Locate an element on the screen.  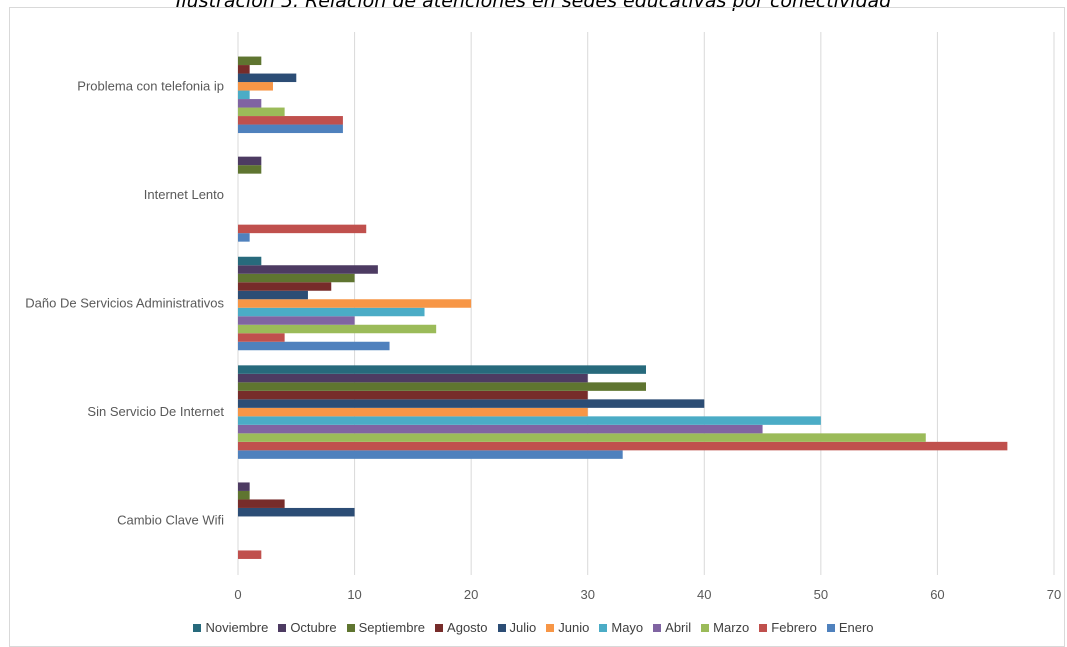
category-label: Daño De Servicios Administrativos is located at coordinates (124, 303).